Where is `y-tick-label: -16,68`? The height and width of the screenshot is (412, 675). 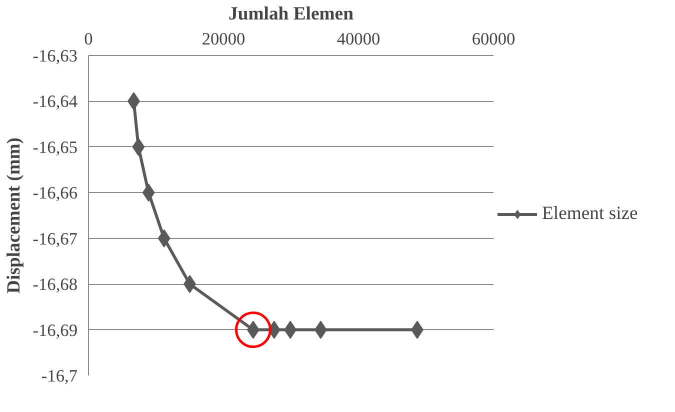 y-tick-label: -16,68 is located at coordinates (55, 284).